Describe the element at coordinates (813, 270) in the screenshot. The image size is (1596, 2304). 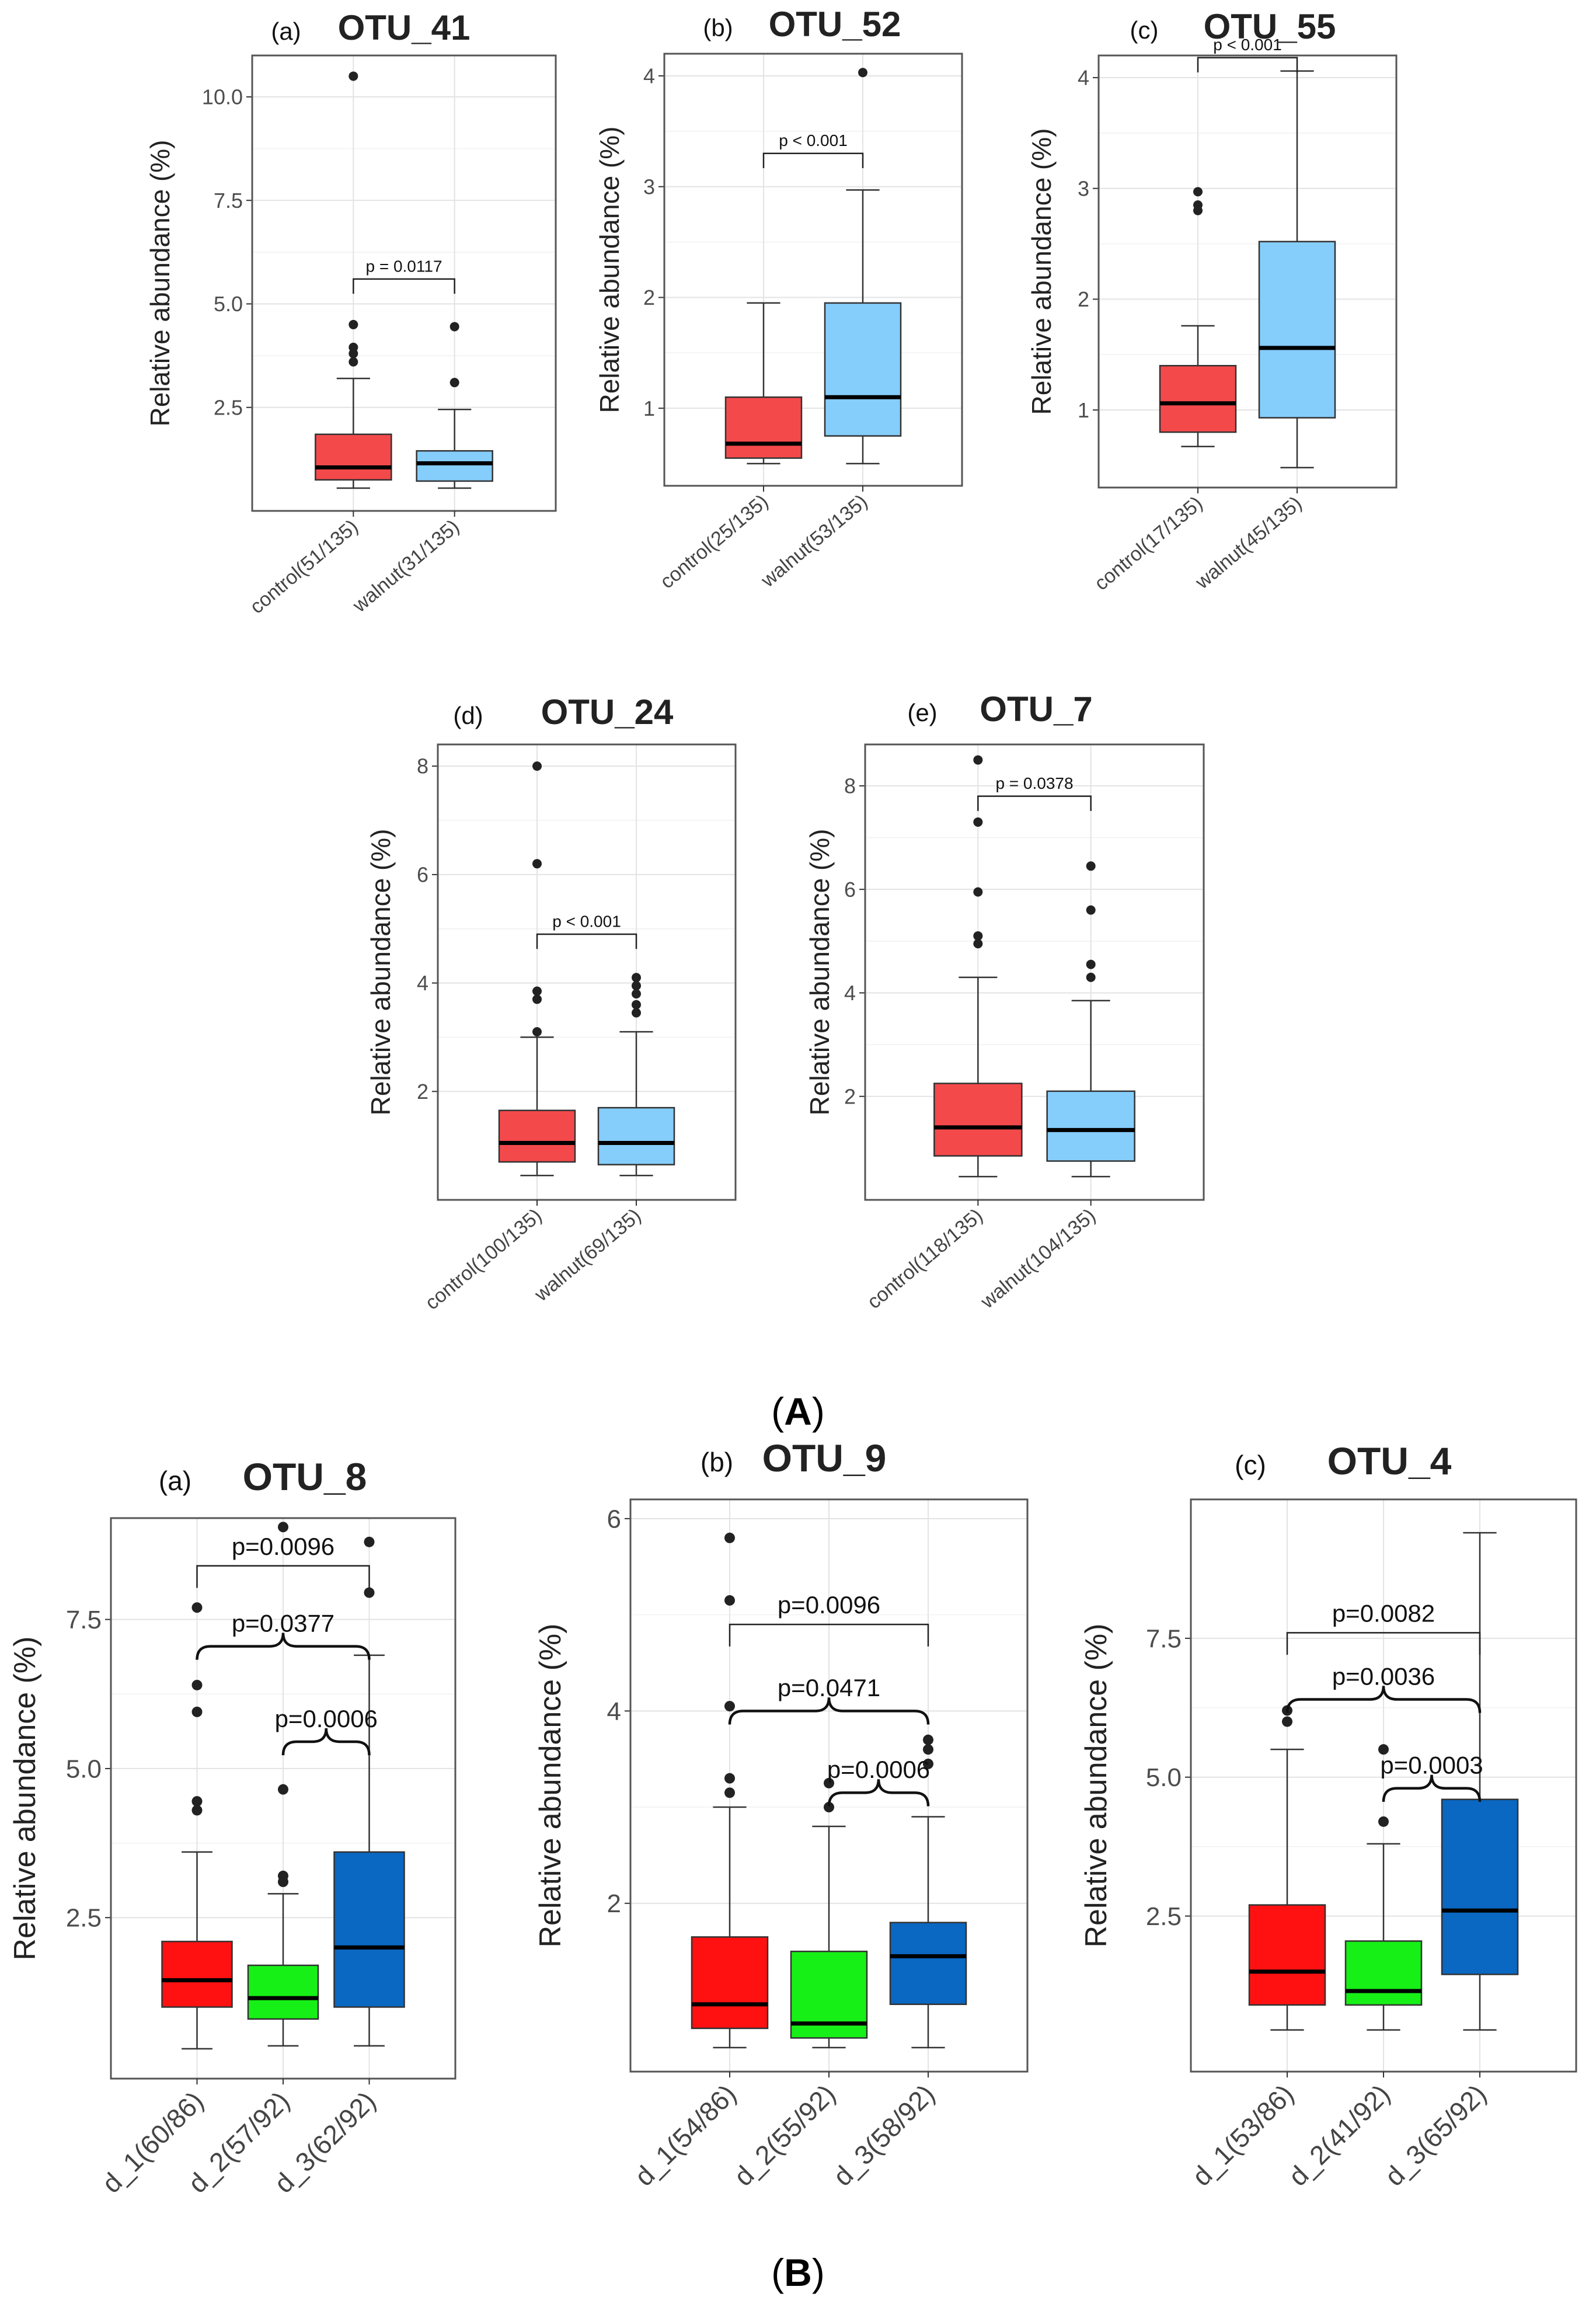
I see `plot-background` at that location.